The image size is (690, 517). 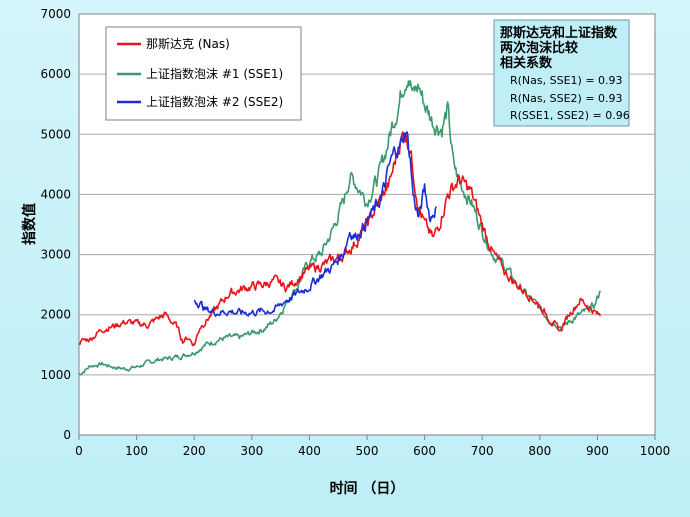 What do you see at coordinates (424, 451) in the screenshot?
I see `x-tick-label: 600` at bounding box center [424, 451].